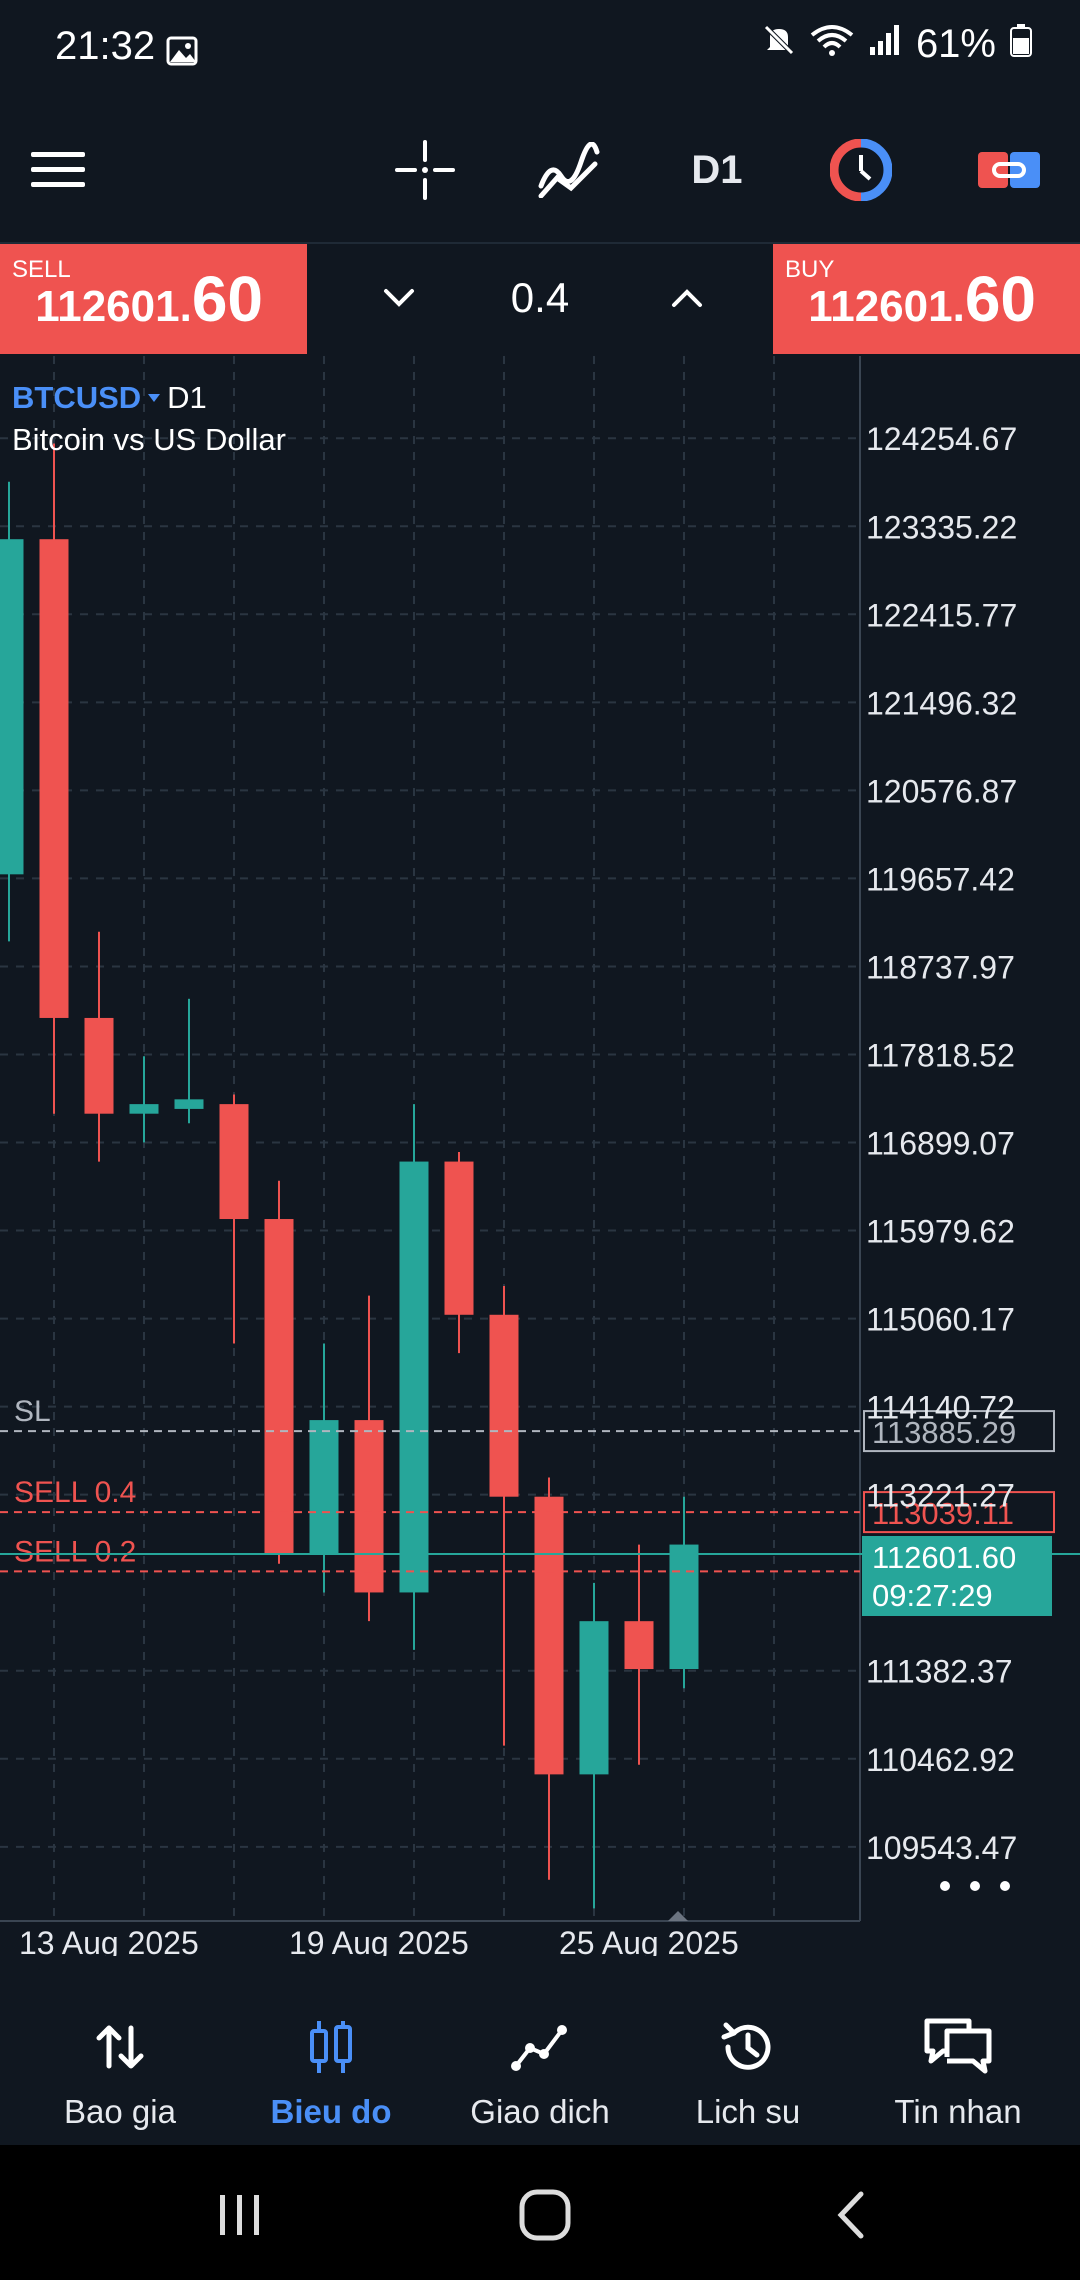 This screenshot has height=2280, width=1080. What do you see at coordinates (41, 269) in the screenshot?
I see `sell-label: SELL` at bounding box center [41, 269].